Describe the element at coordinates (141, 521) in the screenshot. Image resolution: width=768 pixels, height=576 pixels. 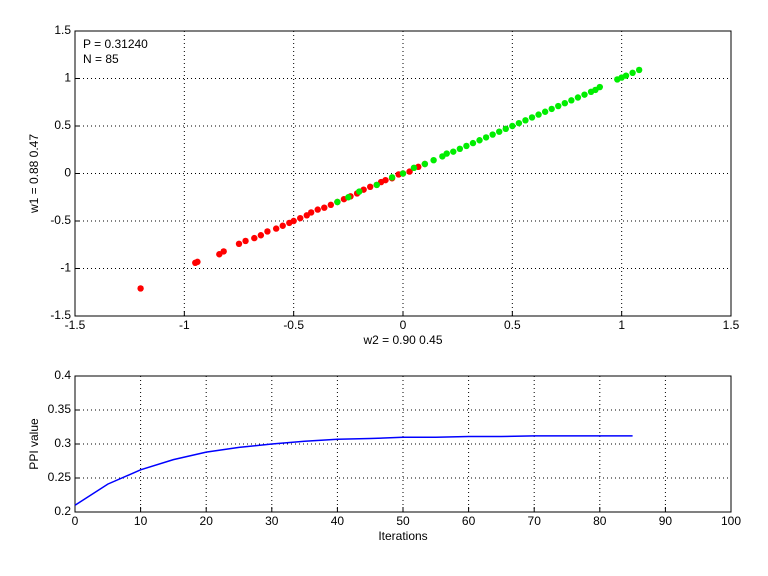
I see `x-tick-label: 10` at that location.